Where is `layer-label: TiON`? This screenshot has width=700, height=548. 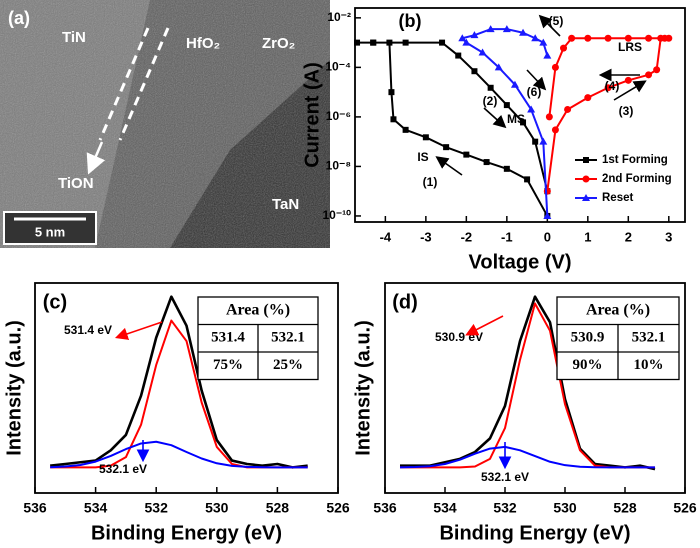 layer-label: TiON is located at coordinates (76, 183).